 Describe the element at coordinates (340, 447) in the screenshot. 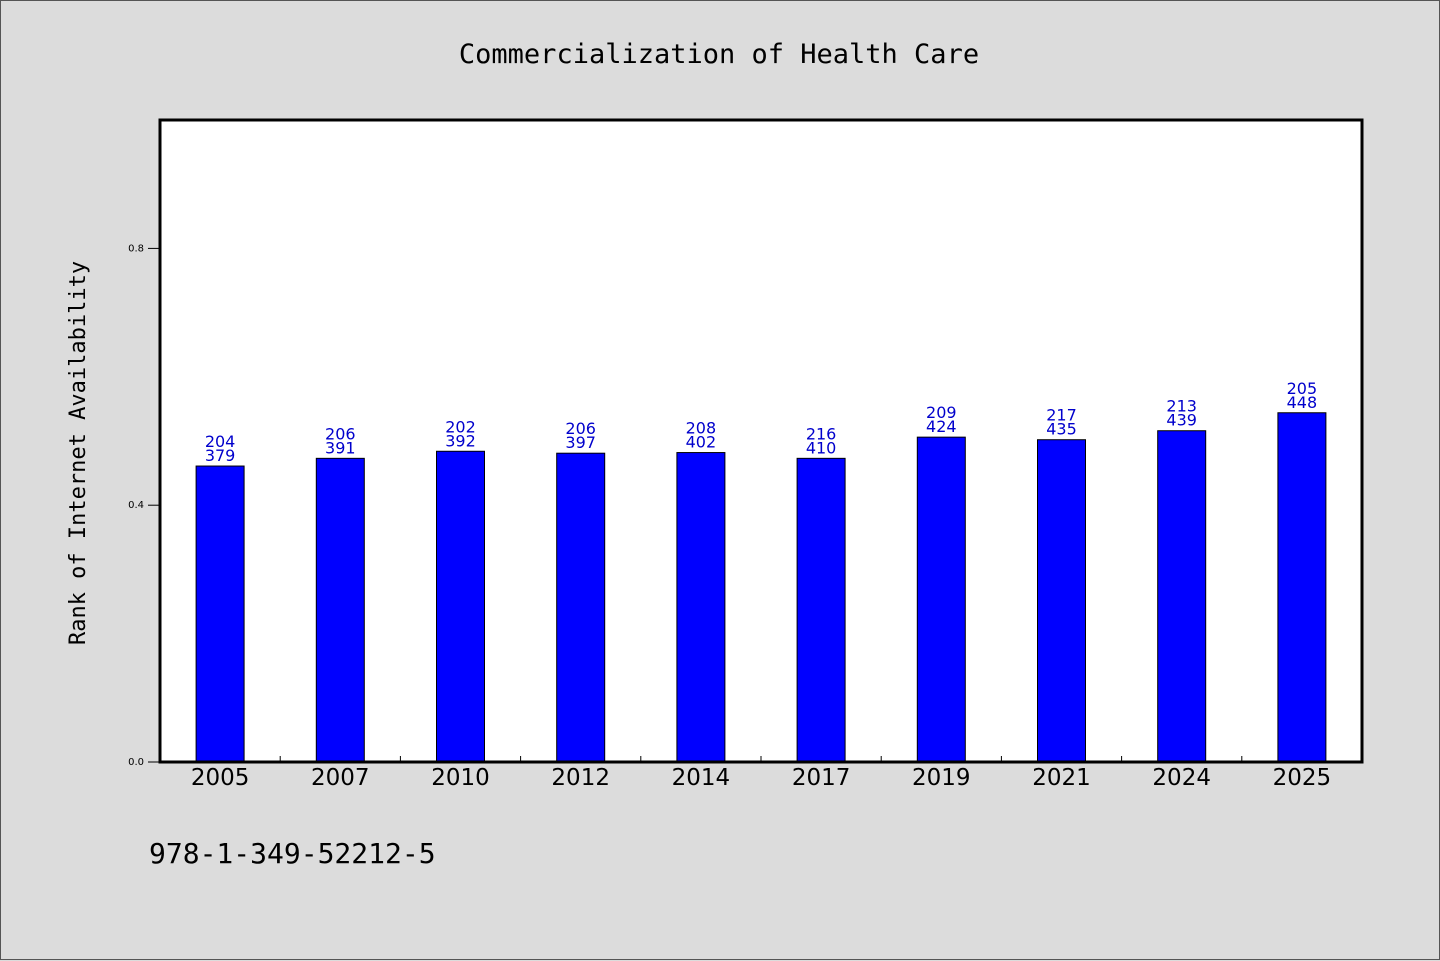

I see `data-label-bottom-2007: 391` at that location.